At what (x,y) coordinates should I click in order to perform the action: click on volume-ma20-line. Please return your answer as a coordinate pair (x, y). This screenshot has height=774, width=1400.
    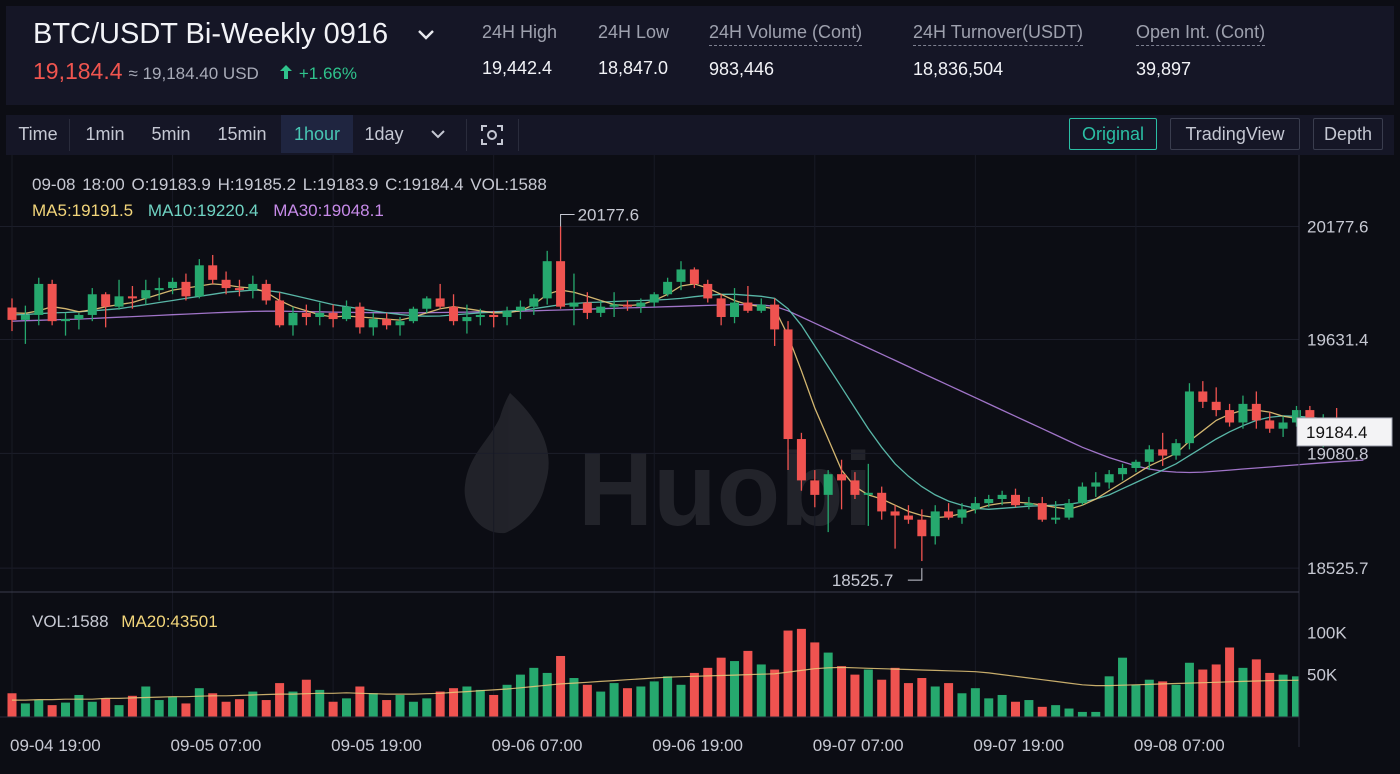
    Looking at the image, I should click on (655, 683).